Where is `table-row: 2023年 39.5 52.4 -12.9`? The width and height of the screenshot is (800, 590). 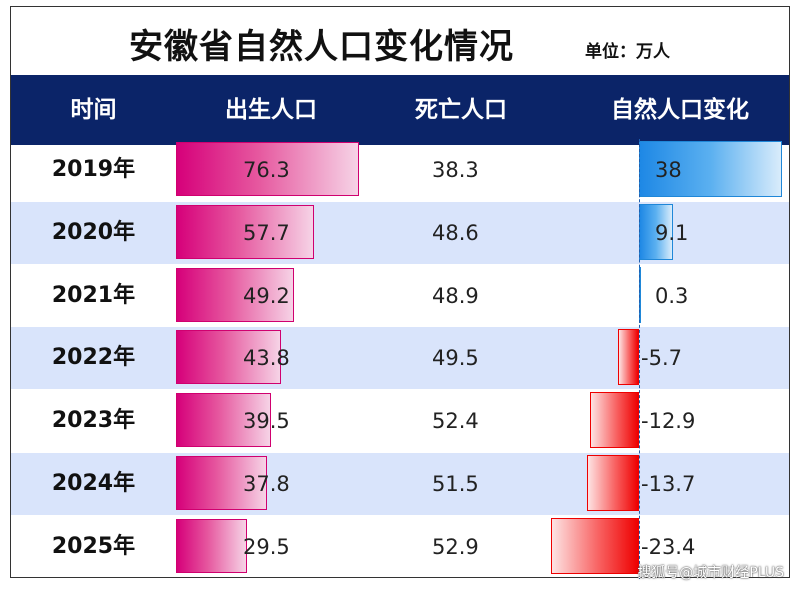 table-row: 2023年 39.5 52.4 -12.9 is located at coordinates (400, 421).